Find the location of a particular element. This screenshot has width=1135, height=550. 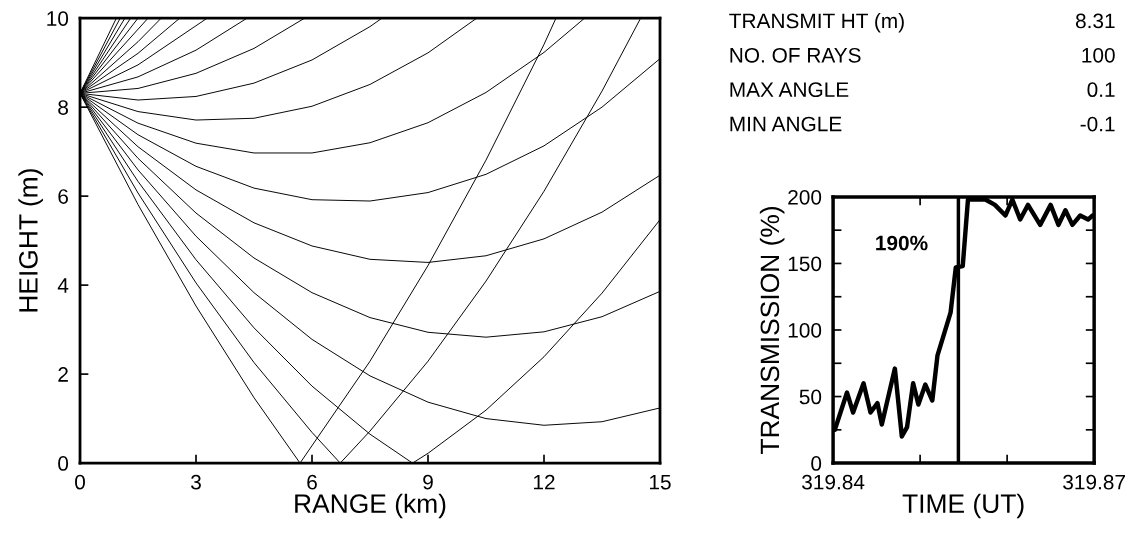

y-tick-label: 2 is located at coordinates (63, 374).